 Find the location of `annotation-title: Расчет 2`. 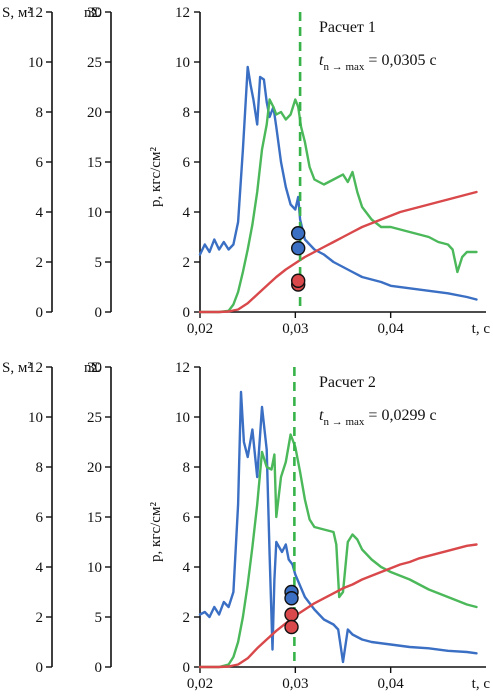

annotation-title: Расчет 2 is located at coordinates (347, 382).